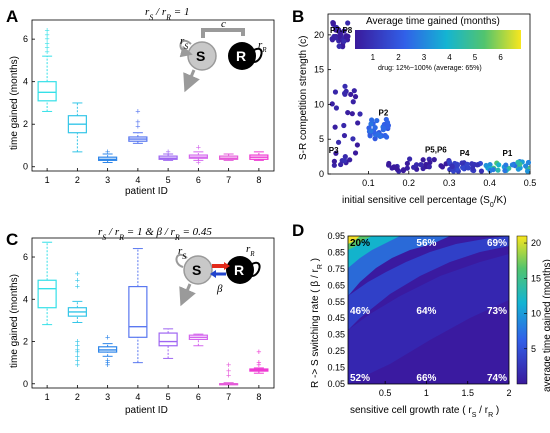 The width and height of the screenshot is (550, 433). Describe the element at coordinates (424, 412) in the screenshot. I see `panel-d-xlabel: sensitive cell growth rate ( rS / rR )` at that location.